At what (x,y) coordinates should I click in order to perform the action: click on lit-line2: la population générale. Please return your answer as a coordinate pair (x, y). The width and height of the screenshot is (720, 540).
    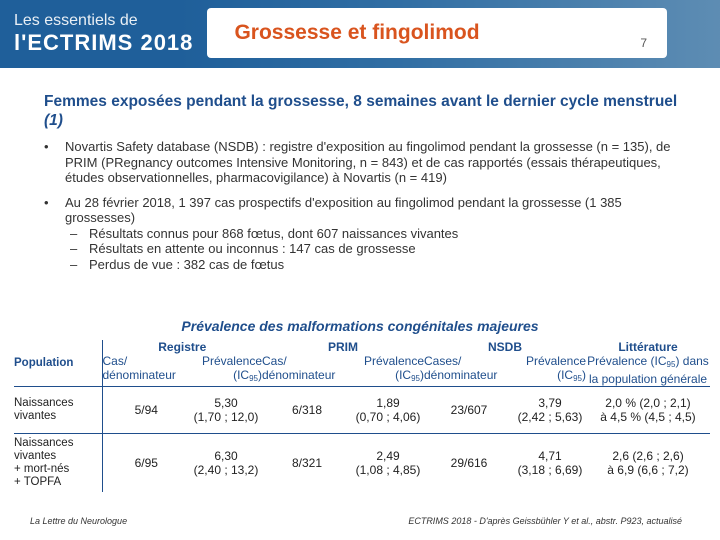
    Looking at the image, I should click on (648, 379).